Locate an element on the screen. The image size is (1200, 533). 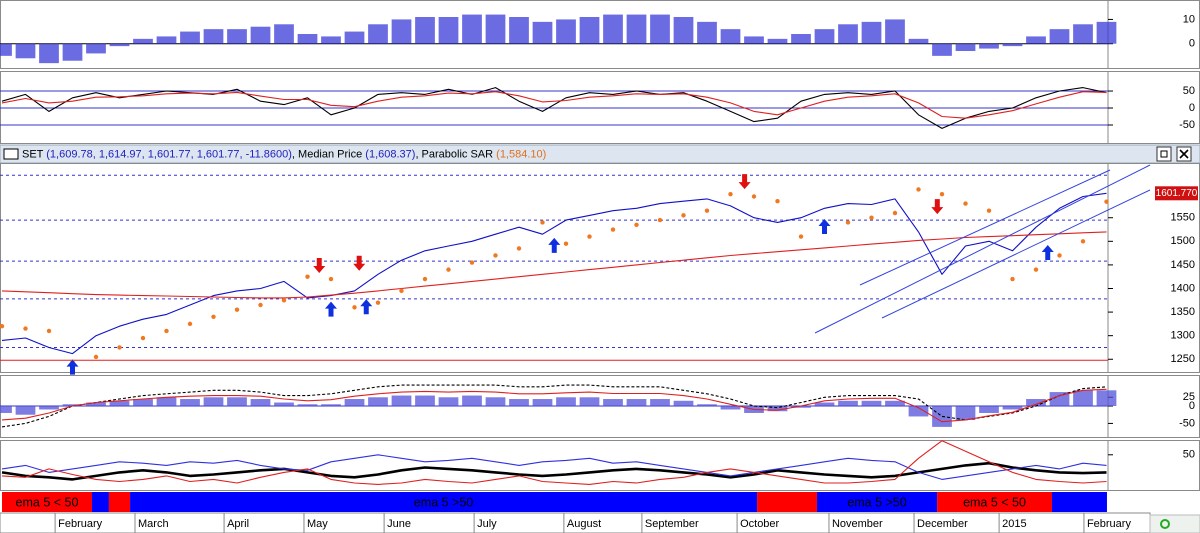
header-part: , Median Price is located at coordinates (327, 154).